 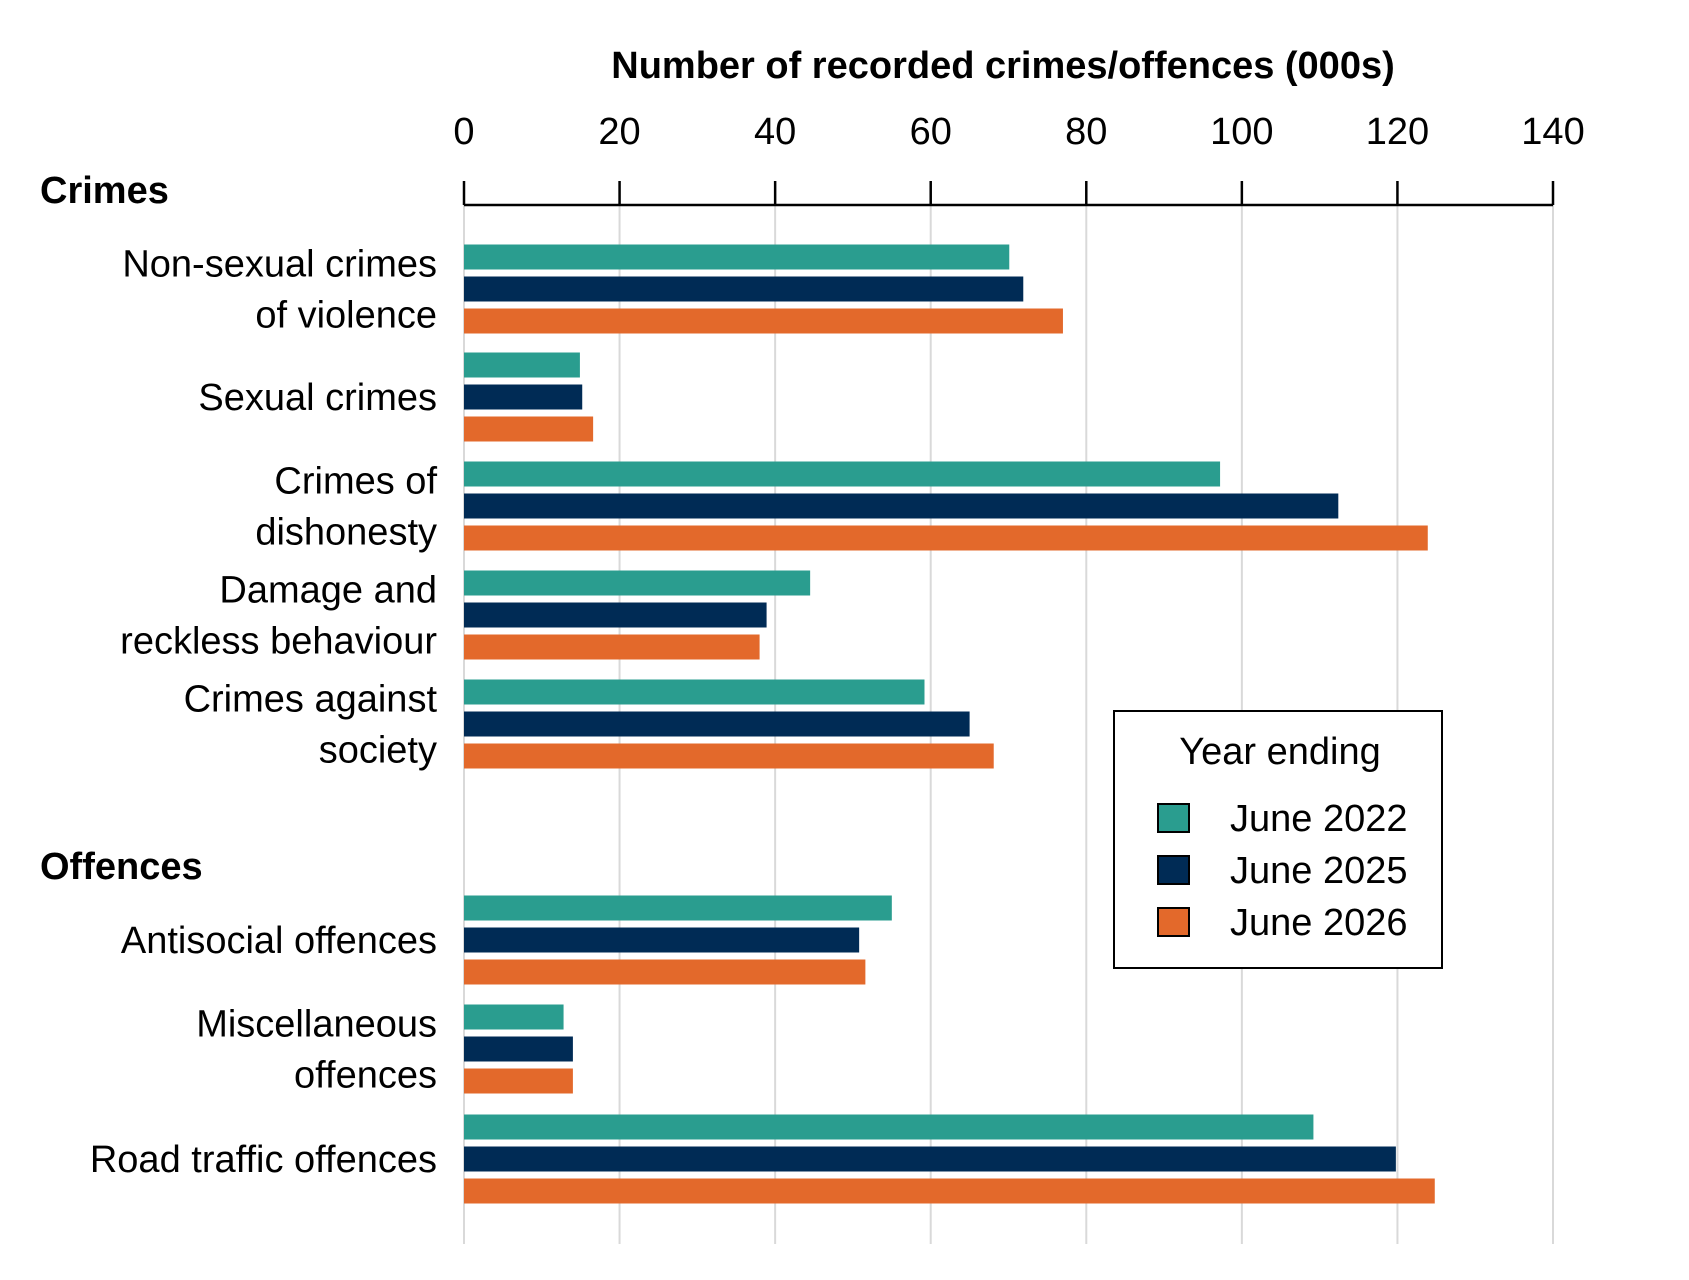 I want to click on x-tick-label: 100, so click(x=1241, y=132).